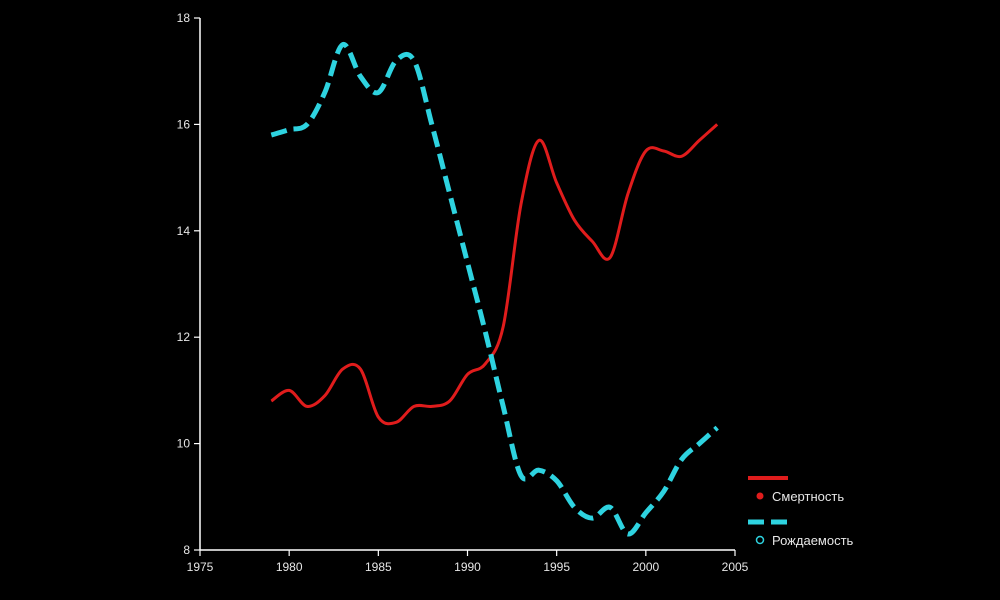 The height and width of the screenshot is (600, 1000). I want to click on x-axis: 1975 1980 1985 1990 1995 2000 2005, so click(468, 561).